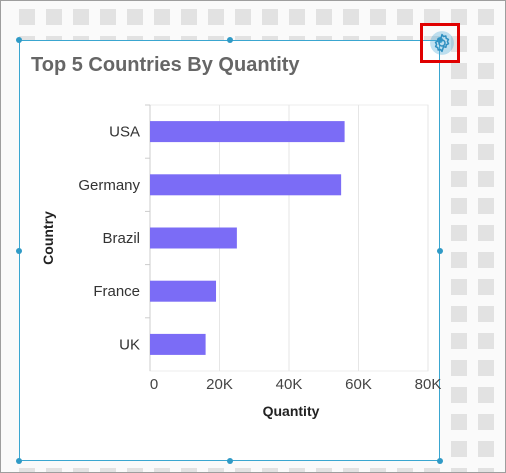 The height and width of the screenshot is (473, 506). What do you see at coordinates (109, 185) in the screenshot?
I see `category-label: Germany` at bounding box center [109, 185].